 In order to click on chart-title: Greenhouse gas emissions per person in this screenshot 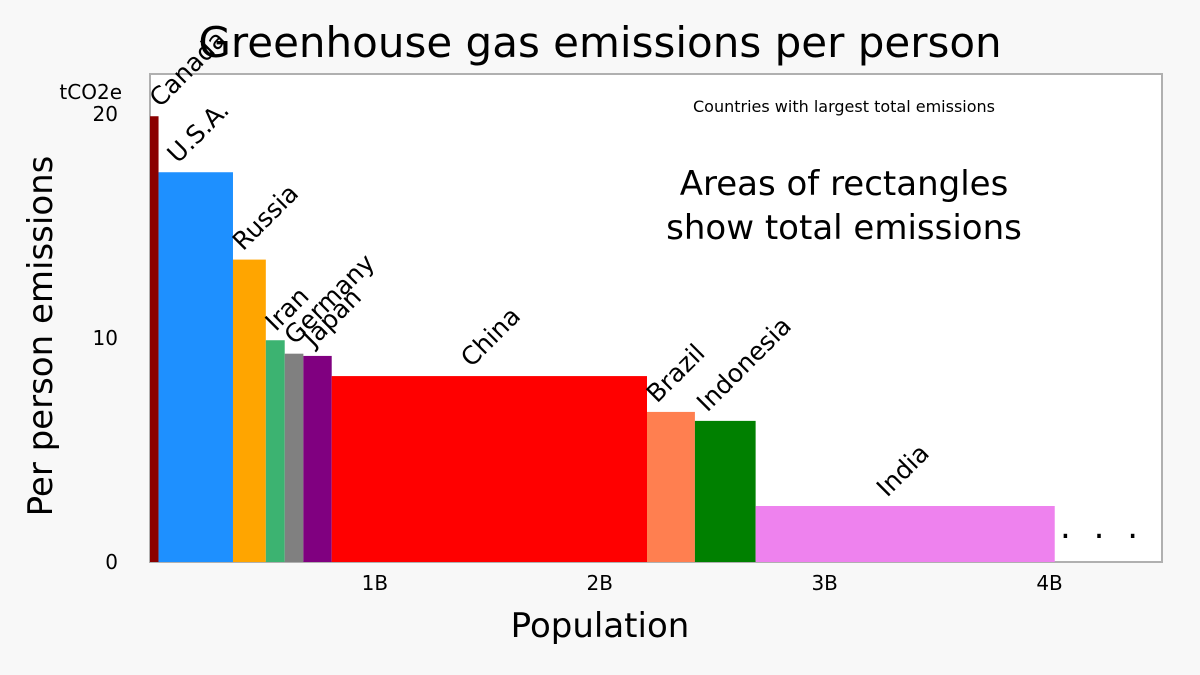, I will do `click(599, 42)`.